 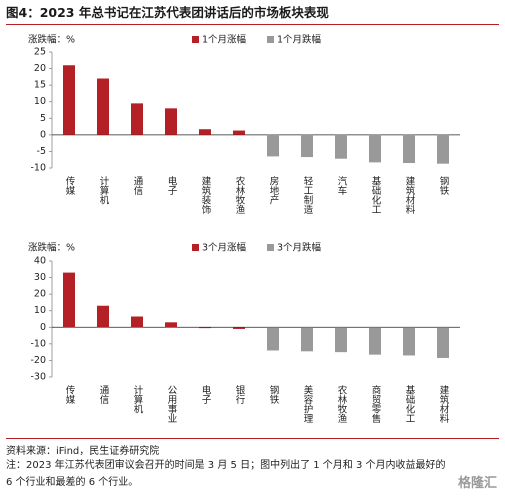 What do you see at coordinates (40, 85) in the screenshot?
I see `y-tick-label: 15` at bounding box center [40, 85].